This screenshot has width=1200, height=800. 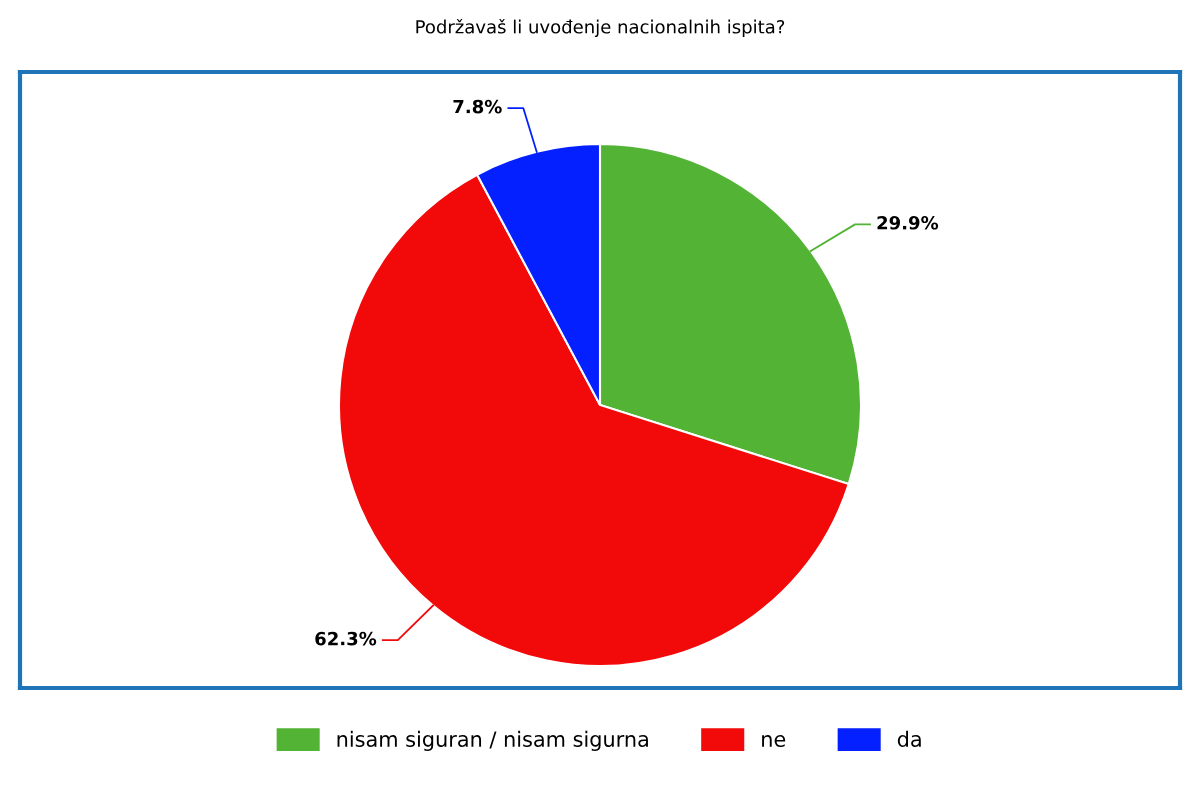 I want to click on data-label: 62.3%, so click(x=346, y=638).